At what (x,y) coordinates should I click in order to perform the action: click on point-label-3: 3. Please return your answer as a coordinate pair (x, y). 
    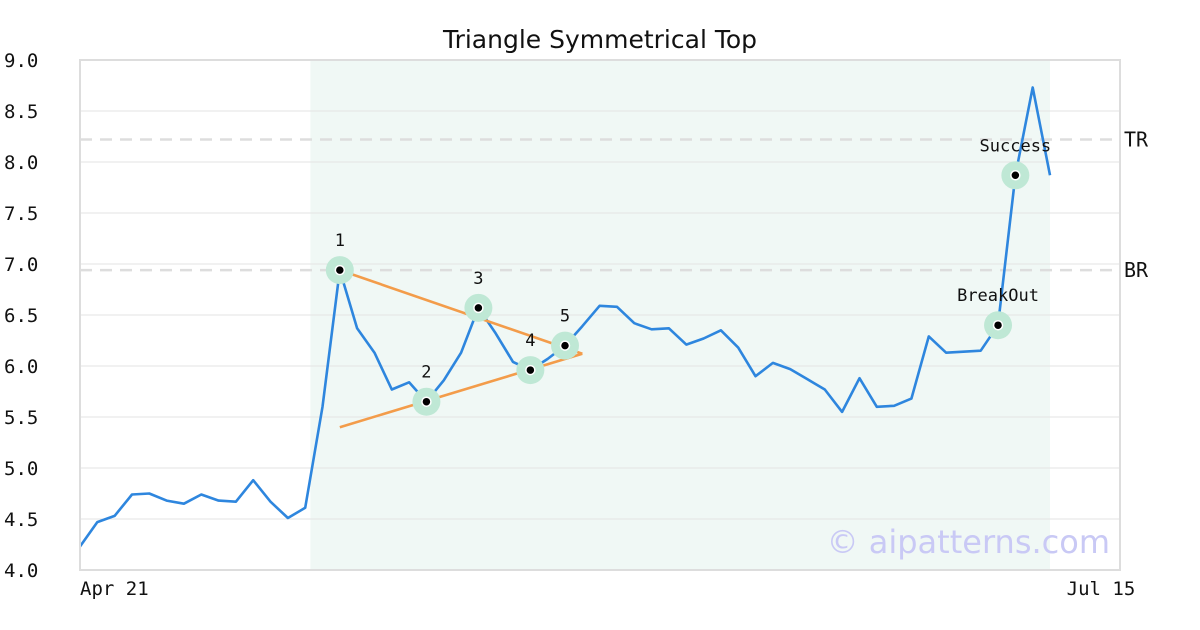
    Looking at the image, I should click on (478, 279).